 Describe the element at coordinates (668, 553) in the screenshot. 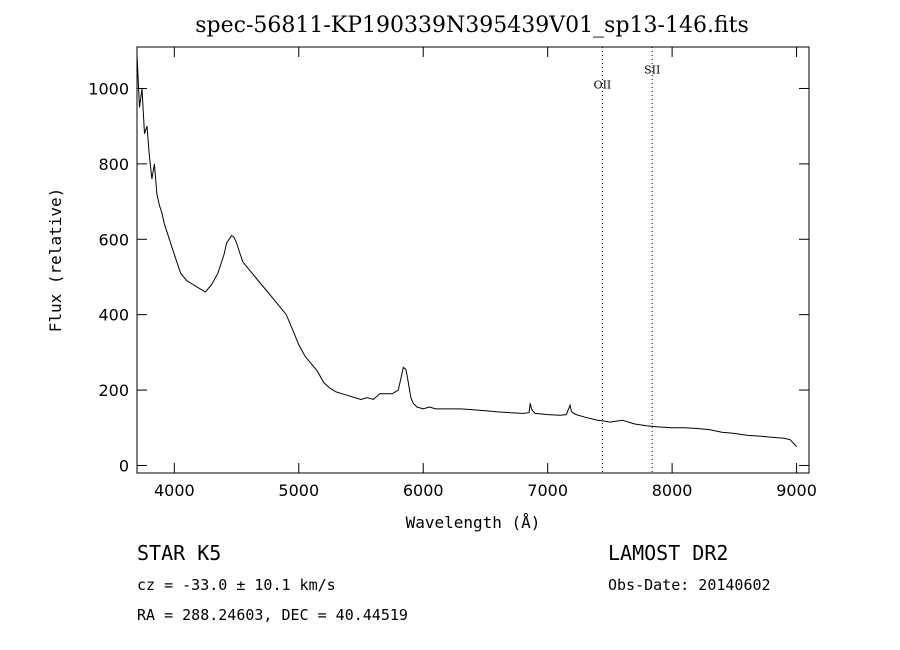

I see `survey-name: LAMOST DR2` at that location.